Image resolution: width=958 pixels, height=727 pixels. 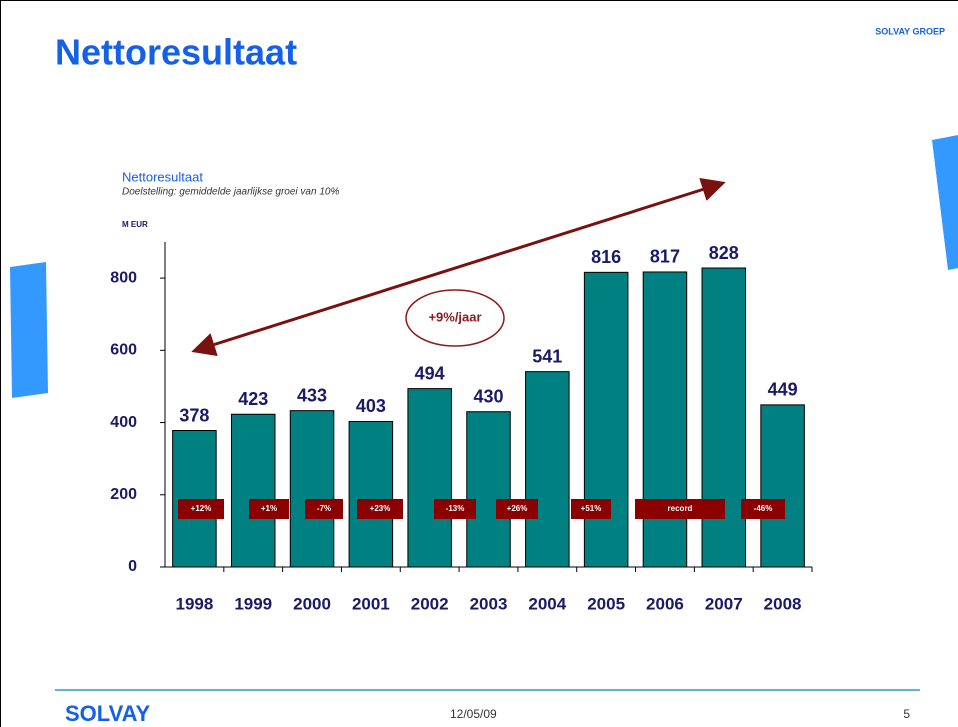 What do you see at coordinates (312, 395) in the screenshot?
I see `value-label: 433` at bounding box center [312, 395].